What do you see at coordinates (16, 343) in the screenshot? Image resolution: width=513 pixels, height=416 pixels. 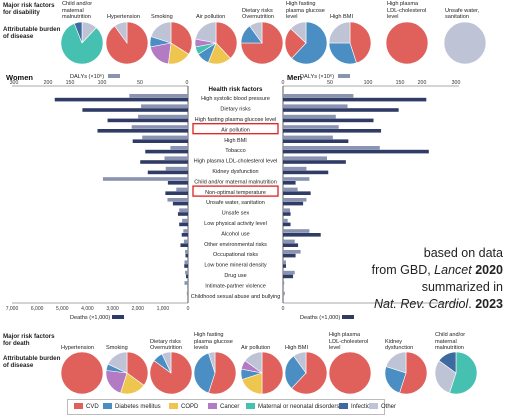 I see `bottom-header-line2: for death` at bounding box center [16, 343].